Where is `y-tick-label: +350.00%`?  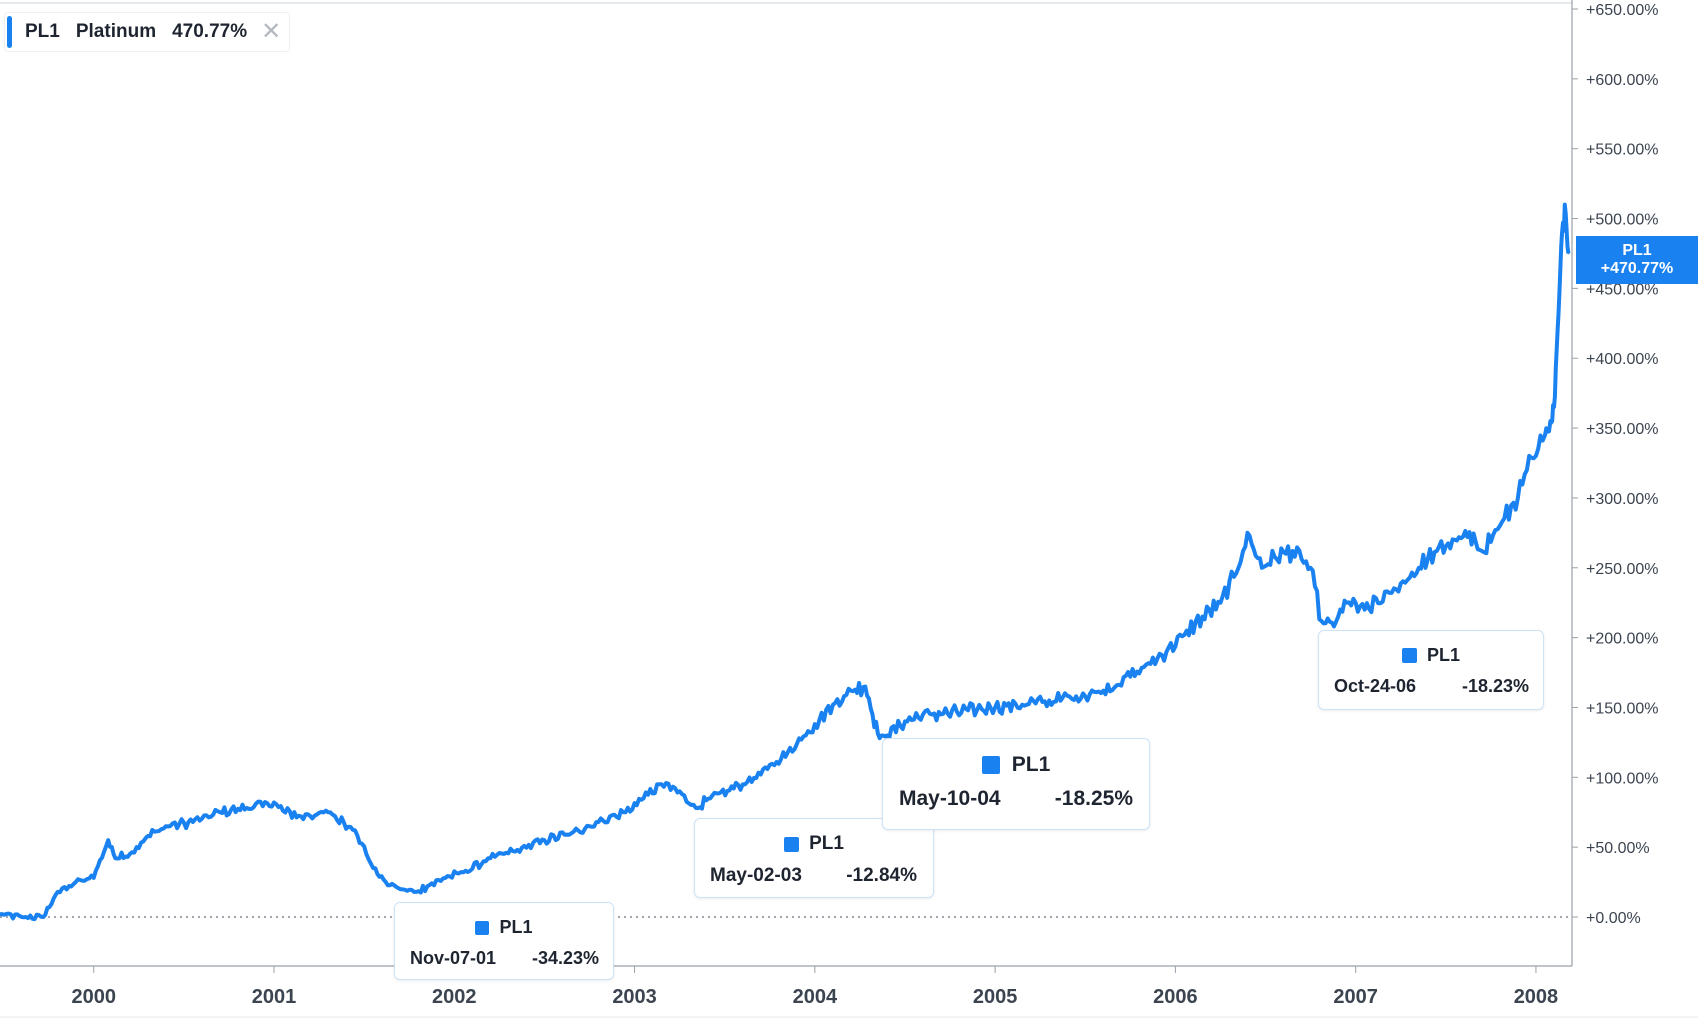 y-tick-label: +350.00% is located at coordinates (1622, 429).